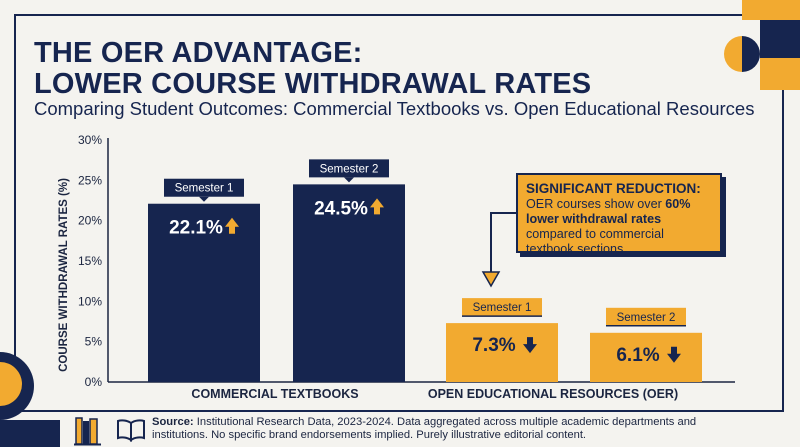 Image resolution: width=800 pixels, height=447 pixels. I want to click on book-icon, so click(87, 431).